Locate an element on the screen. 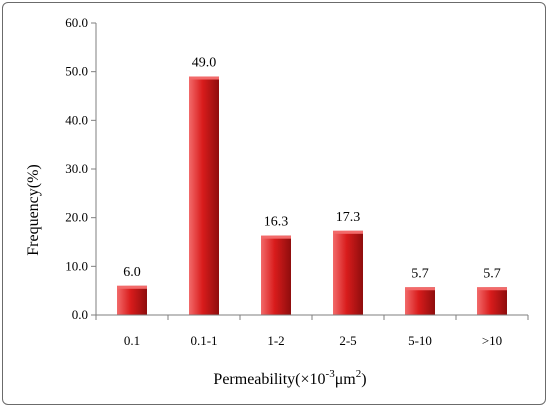 This screenshot has width=550, height=409. x-axis-title-base: 10 is located at coordinates (318, 379).